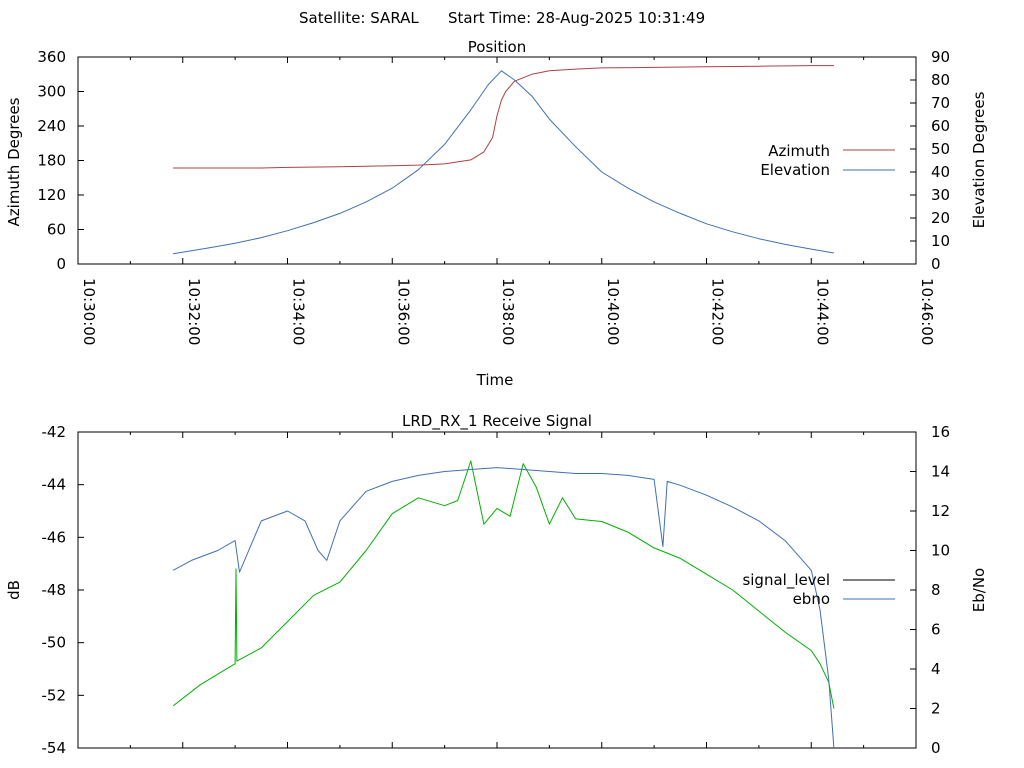  Describe the element at coordinates (940, 126) in the screenshot. I see `y2-tick-label: 60` at that location.